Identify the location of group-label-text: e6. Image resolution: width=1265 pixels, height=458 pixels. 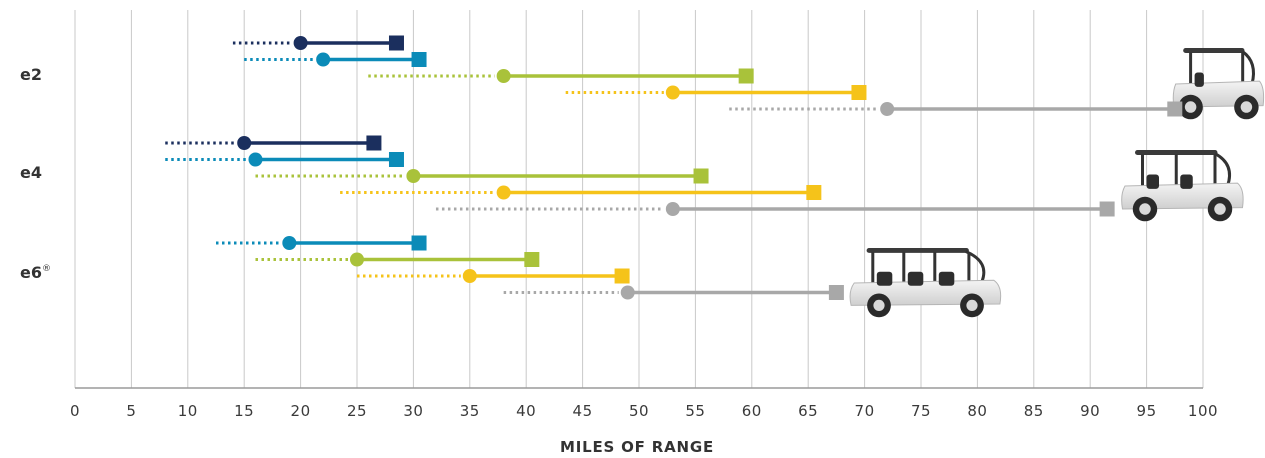
(31, 272).